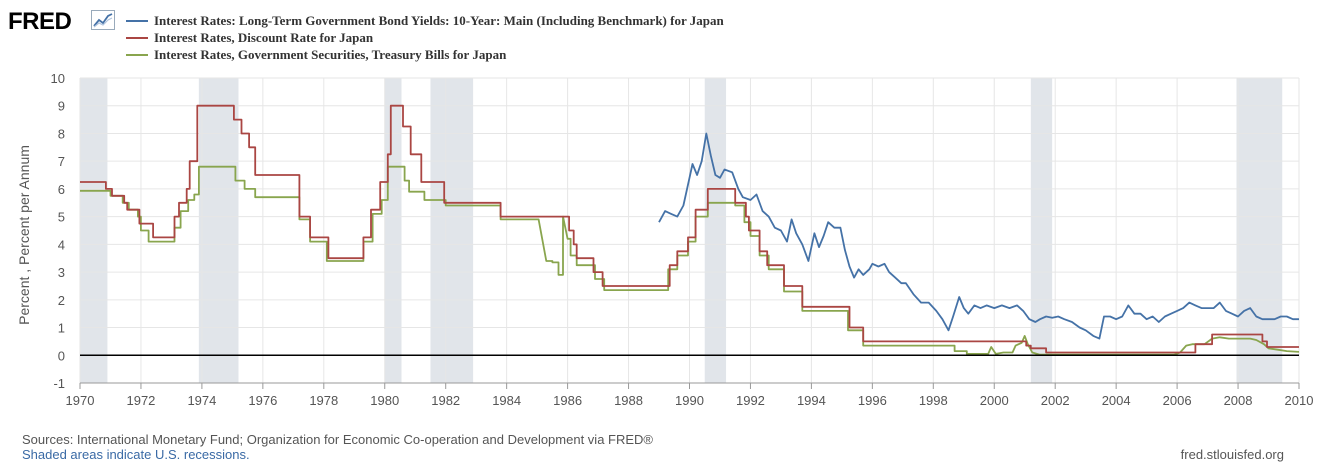 The width and height of the screenshot is (1320, 465). Describe the element at coordinates (140, 400) in the screenshot. I see `x-tick-label: 1972` at that location.